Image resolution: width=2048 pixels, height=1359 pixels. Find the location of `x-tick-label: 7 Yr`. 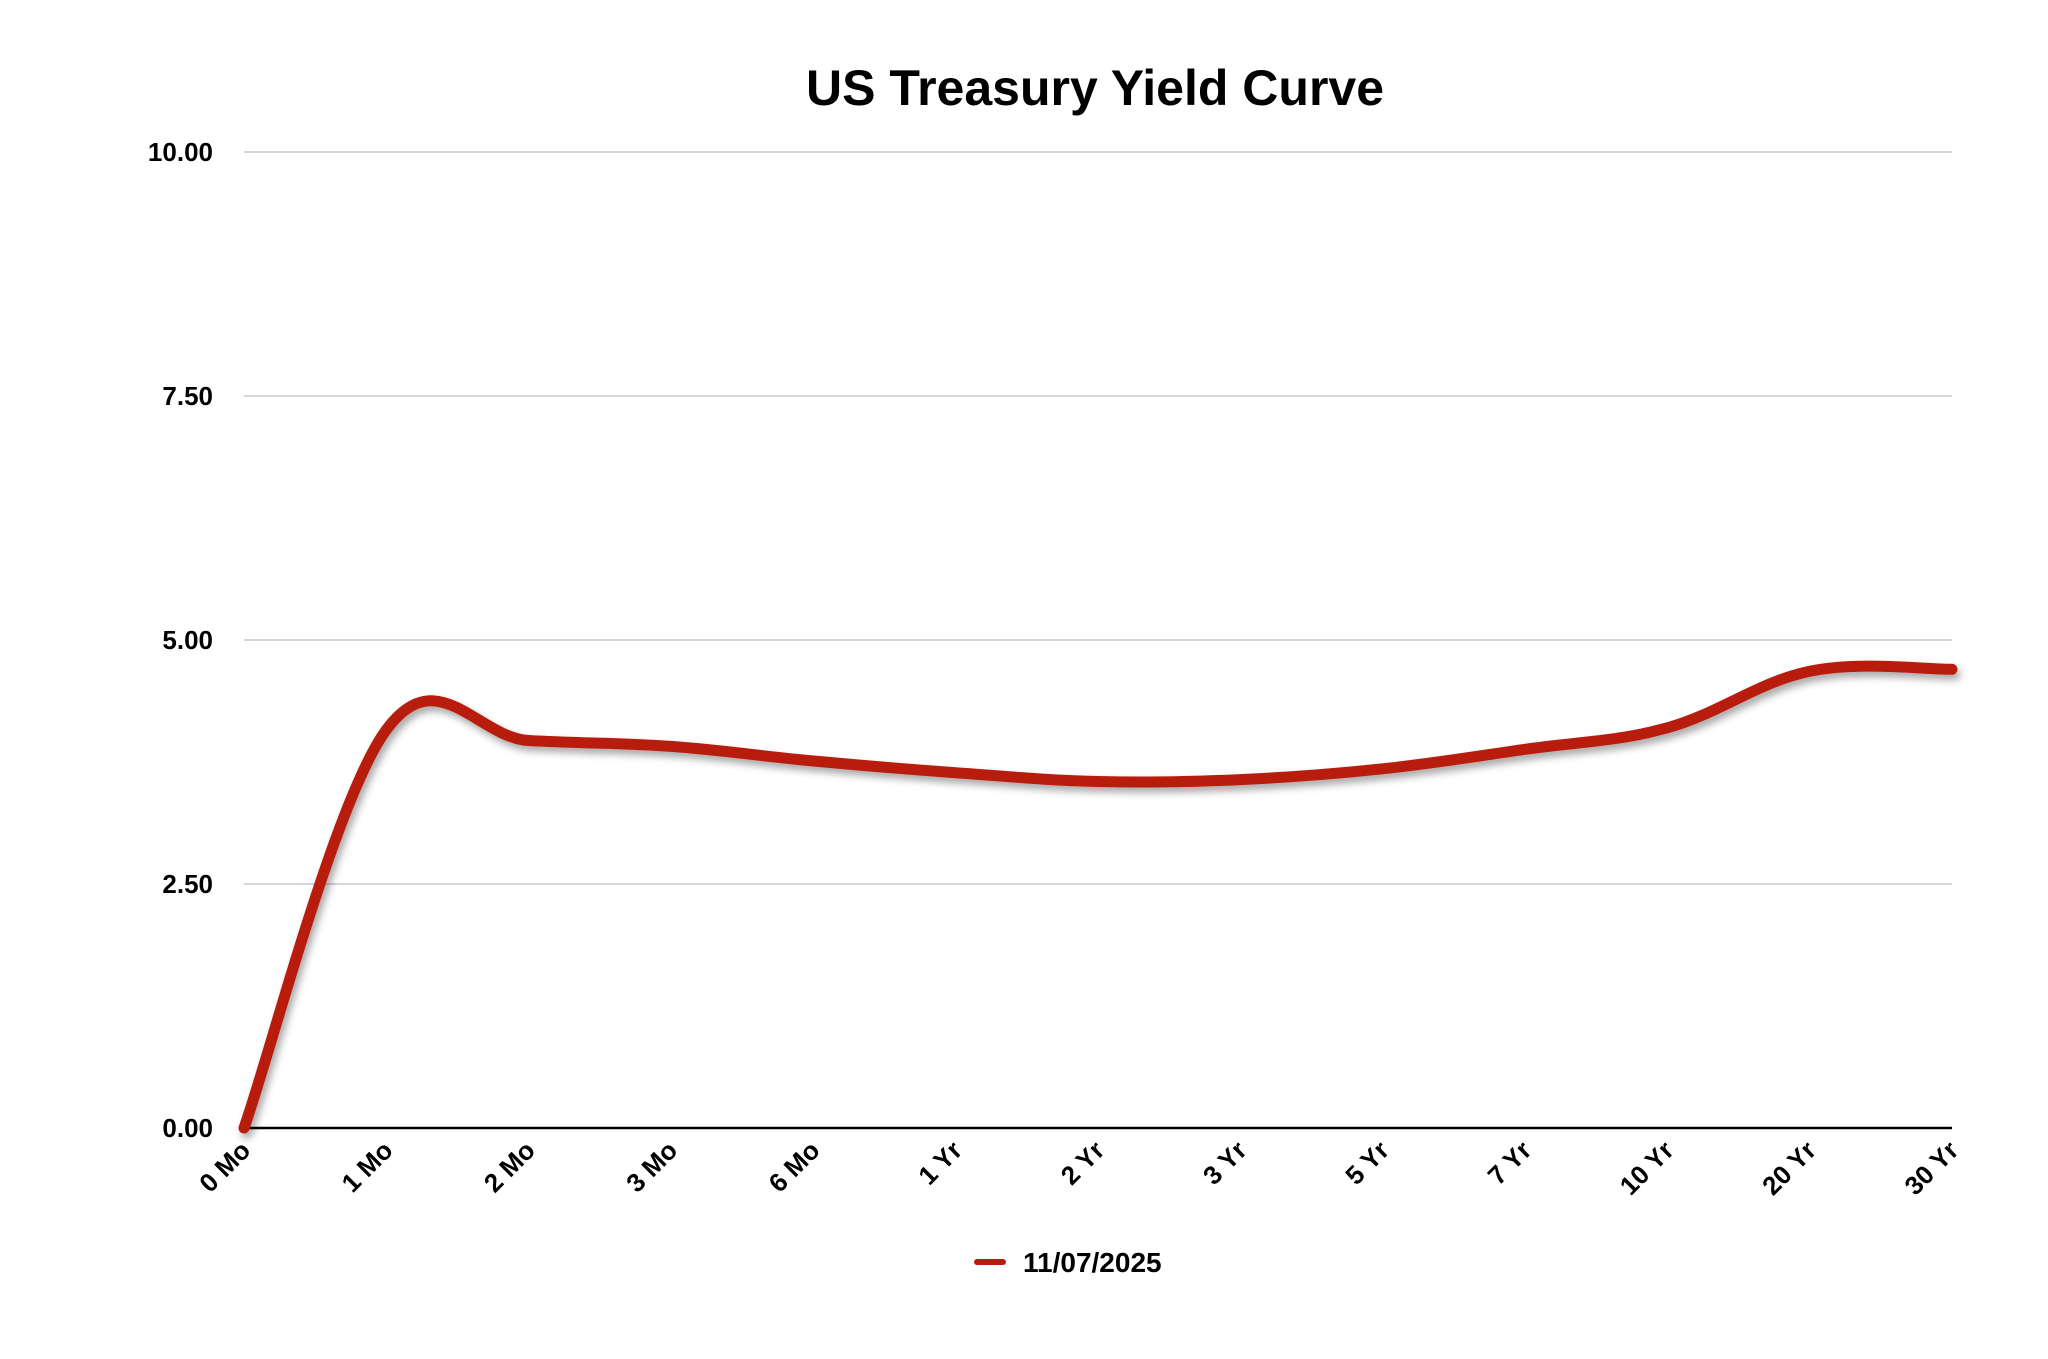

x-tick-label: 7 Yr is located at coordinates (1510, 1163).